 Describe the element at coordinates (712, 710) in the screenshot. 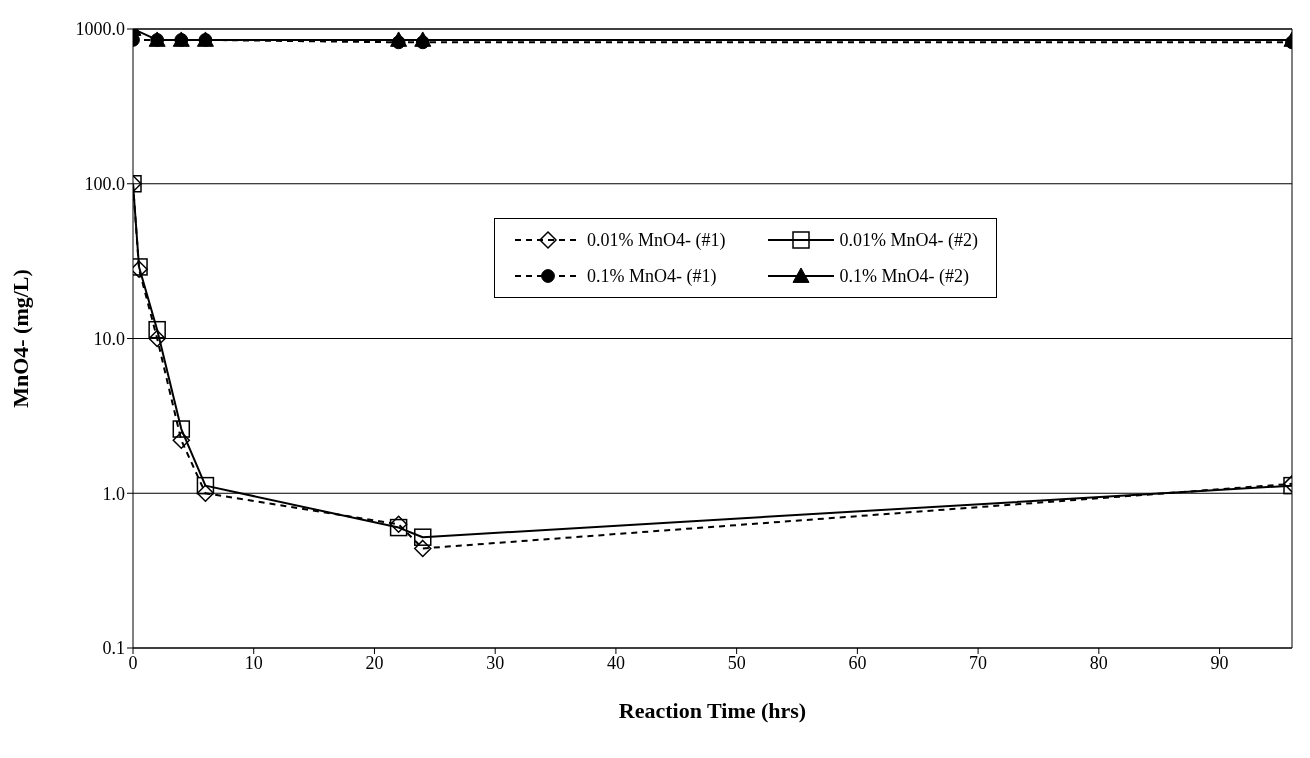

I see `x-axis-title: Reaction Time (hrs)` at that location.